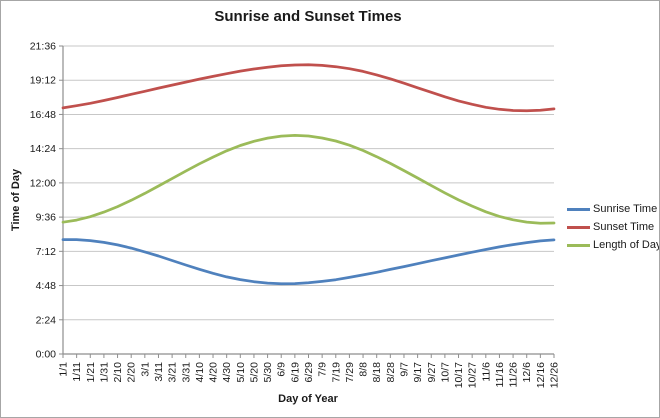  What do you see at coordinates (336, 372) in the screenshot?
I see `x-tick-label: 7/19` at bounding box center [336, 372].